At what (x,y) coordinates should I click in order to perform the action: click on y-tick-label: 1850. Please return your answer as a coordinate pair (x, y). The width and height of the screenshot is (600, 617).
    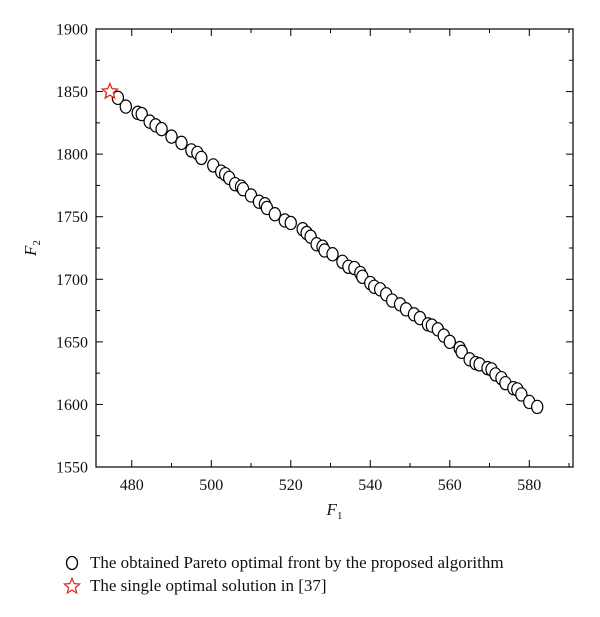
    Looking at the image, I should click on (72, 92).